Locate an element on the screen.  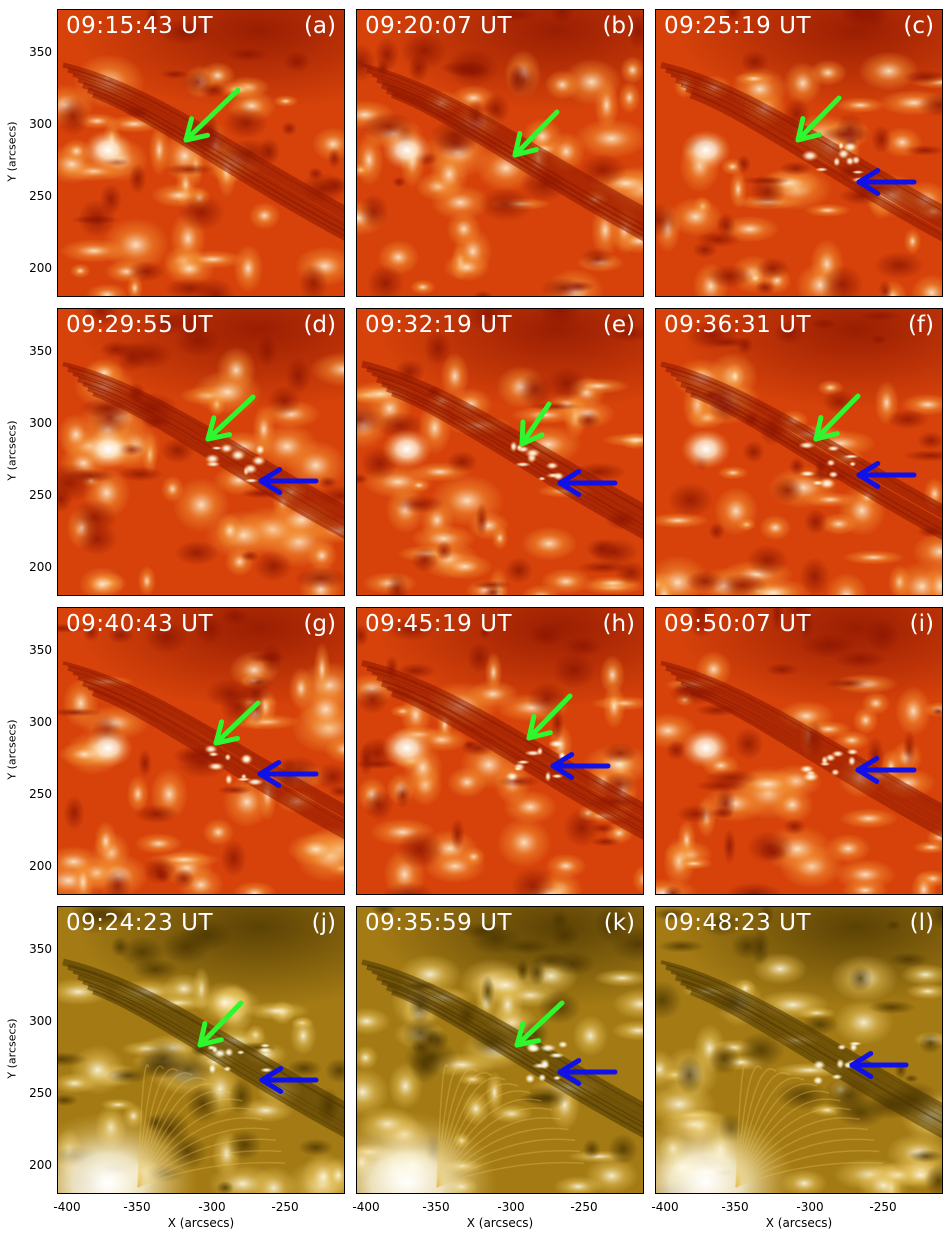
timestamp: 09:24:23 UT is located at coordinates (139, 923).